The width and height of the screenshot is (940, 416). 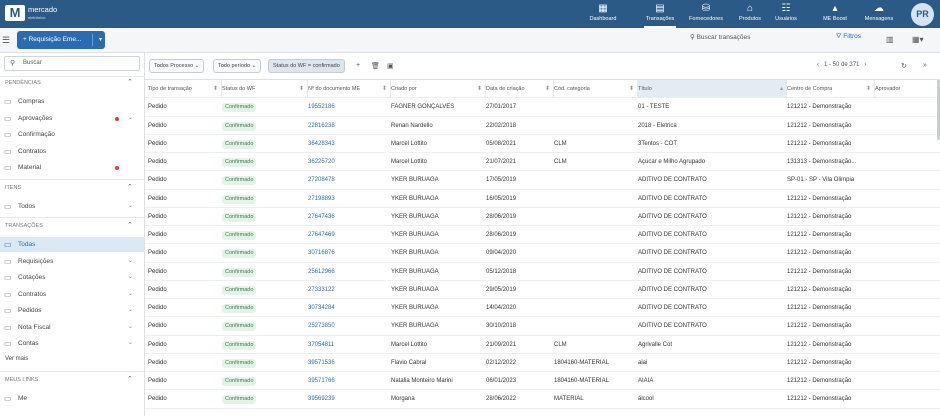 What do you see at coordinates (321, 326) in the screenshot?
I see `document-link: 25273850` at bounding box center [321, 326].